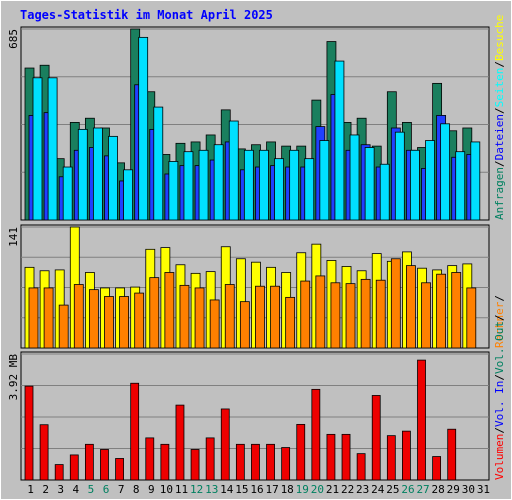 The image size is (512, 500). Describe the element at coordinates (332, 489) in the screenshot. I see `day-label-21: 21` at that location.